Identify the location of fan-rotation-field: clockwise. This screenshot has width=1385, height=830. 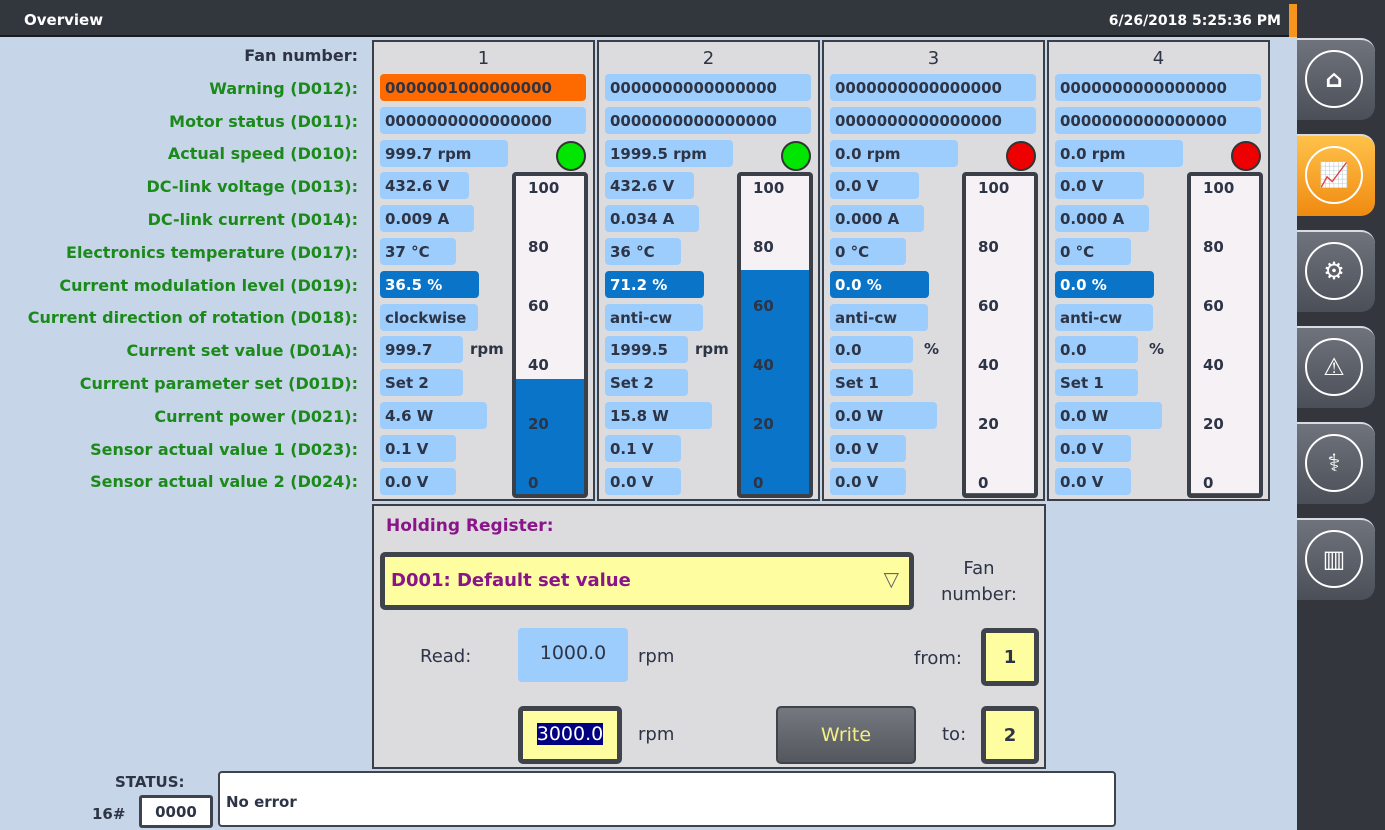
(429, 317).